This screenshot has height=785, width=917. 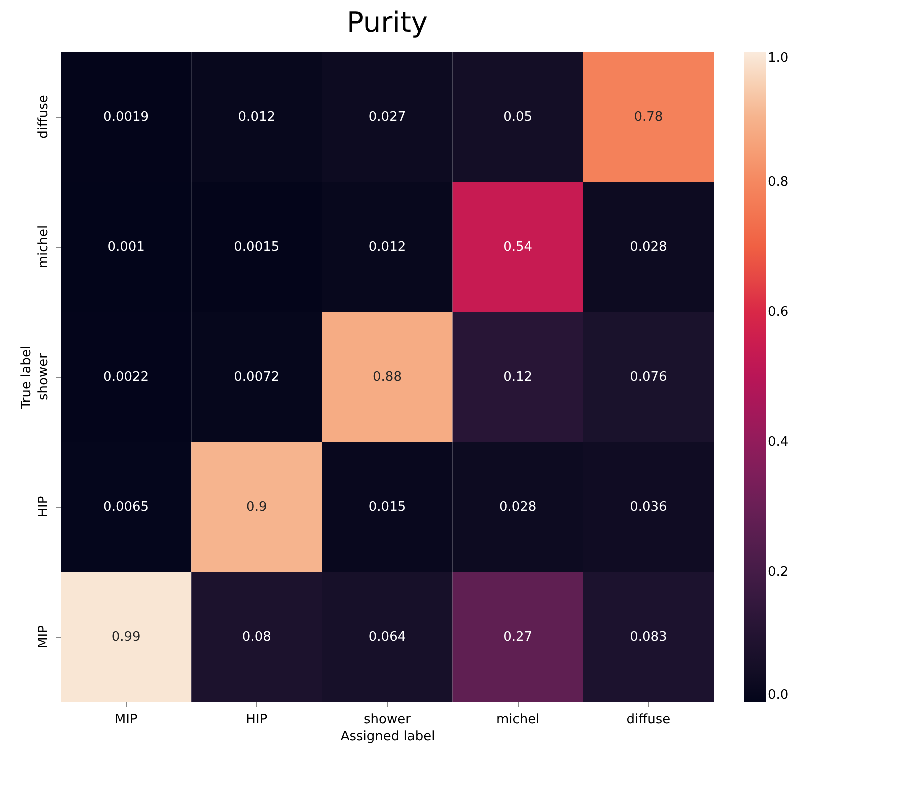 What do you see at coordinates (127, 377) in the screenshot?
I see `data-label: 0.0022` at bounding box center [127, 377].